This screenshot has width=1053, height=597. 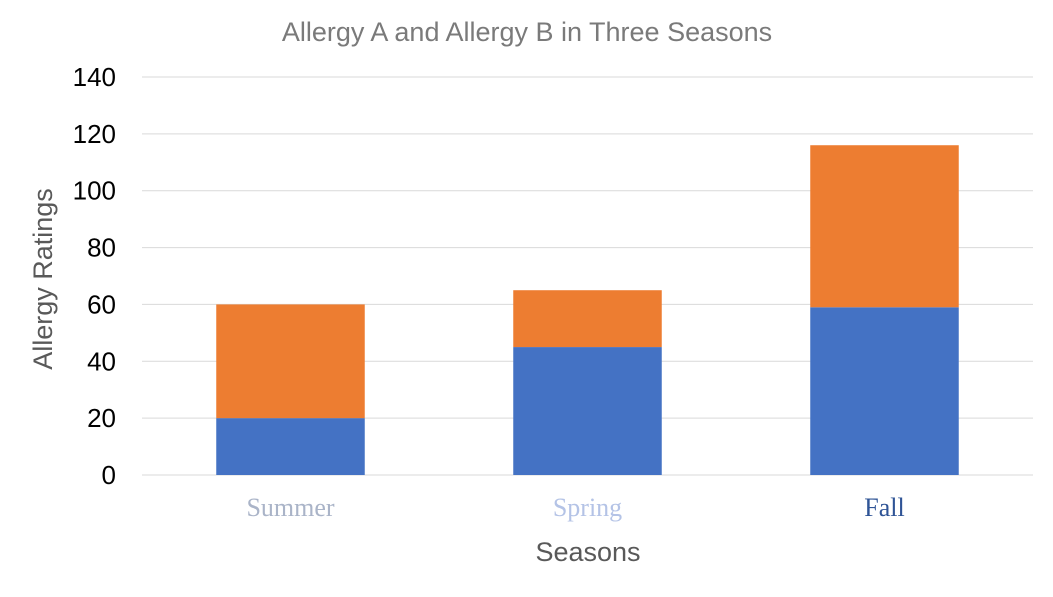 What do you see at coordinates (101, 361) in the screenshot?
I see `y-tick-label: 40` at bounding box center [101, 361].